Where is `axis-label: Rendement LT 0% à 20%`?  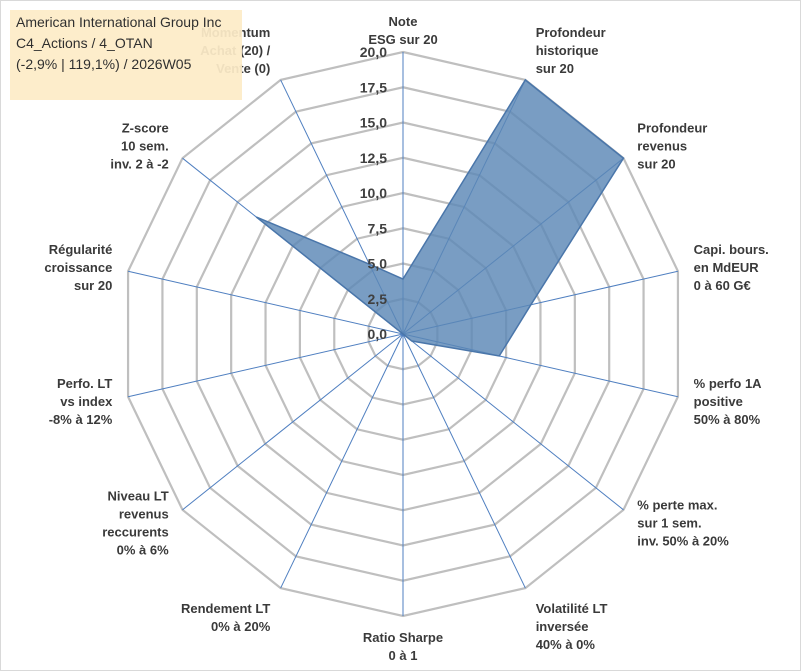
axis-label: Rendement LT 0% à 20% is located at coordinates (226, 617).